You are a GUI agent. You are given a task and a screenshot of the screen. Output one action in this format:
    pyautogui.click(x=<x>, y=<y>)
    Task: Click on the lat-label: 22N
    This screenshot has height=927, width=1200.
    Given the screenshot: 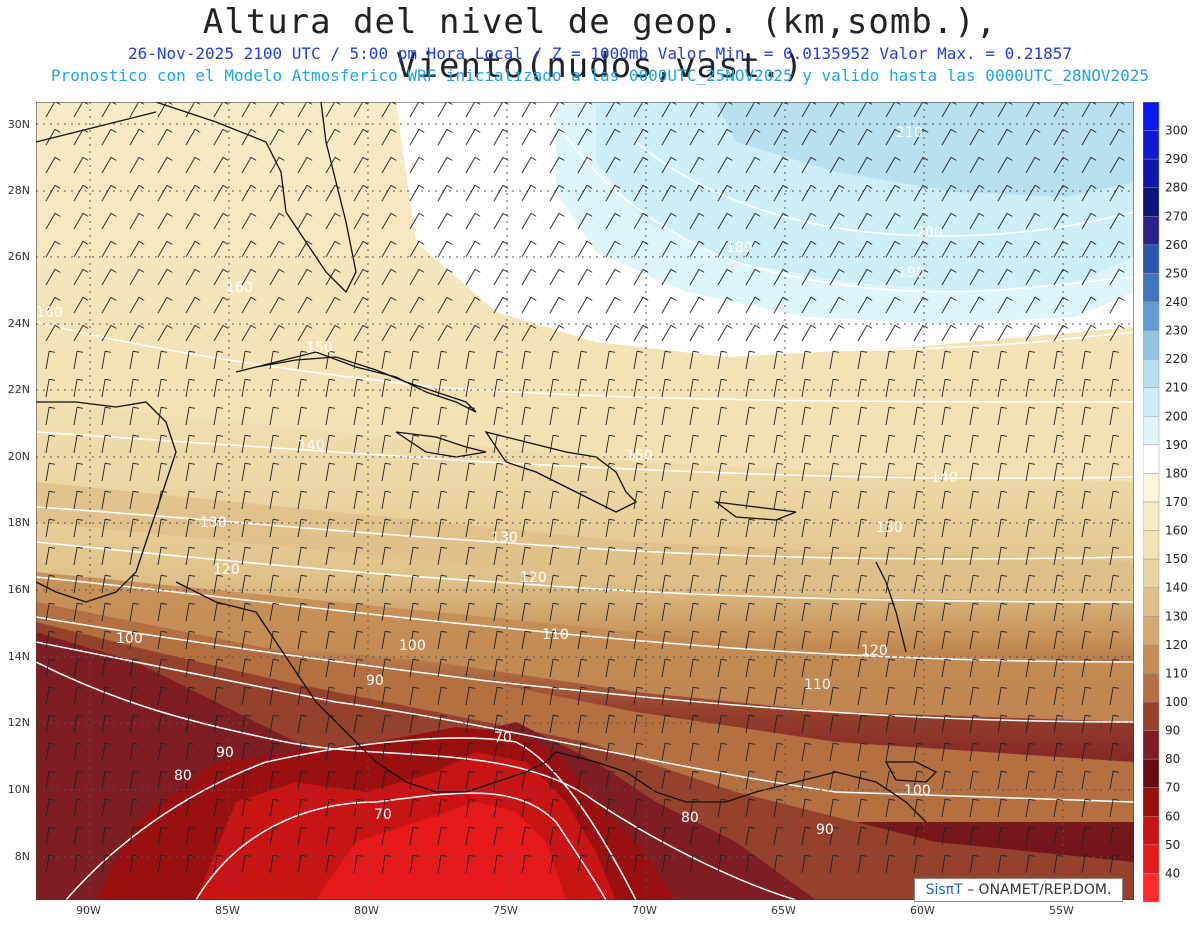 What is the action you would take?
    pyautogui.click(x=18, y=389)
    